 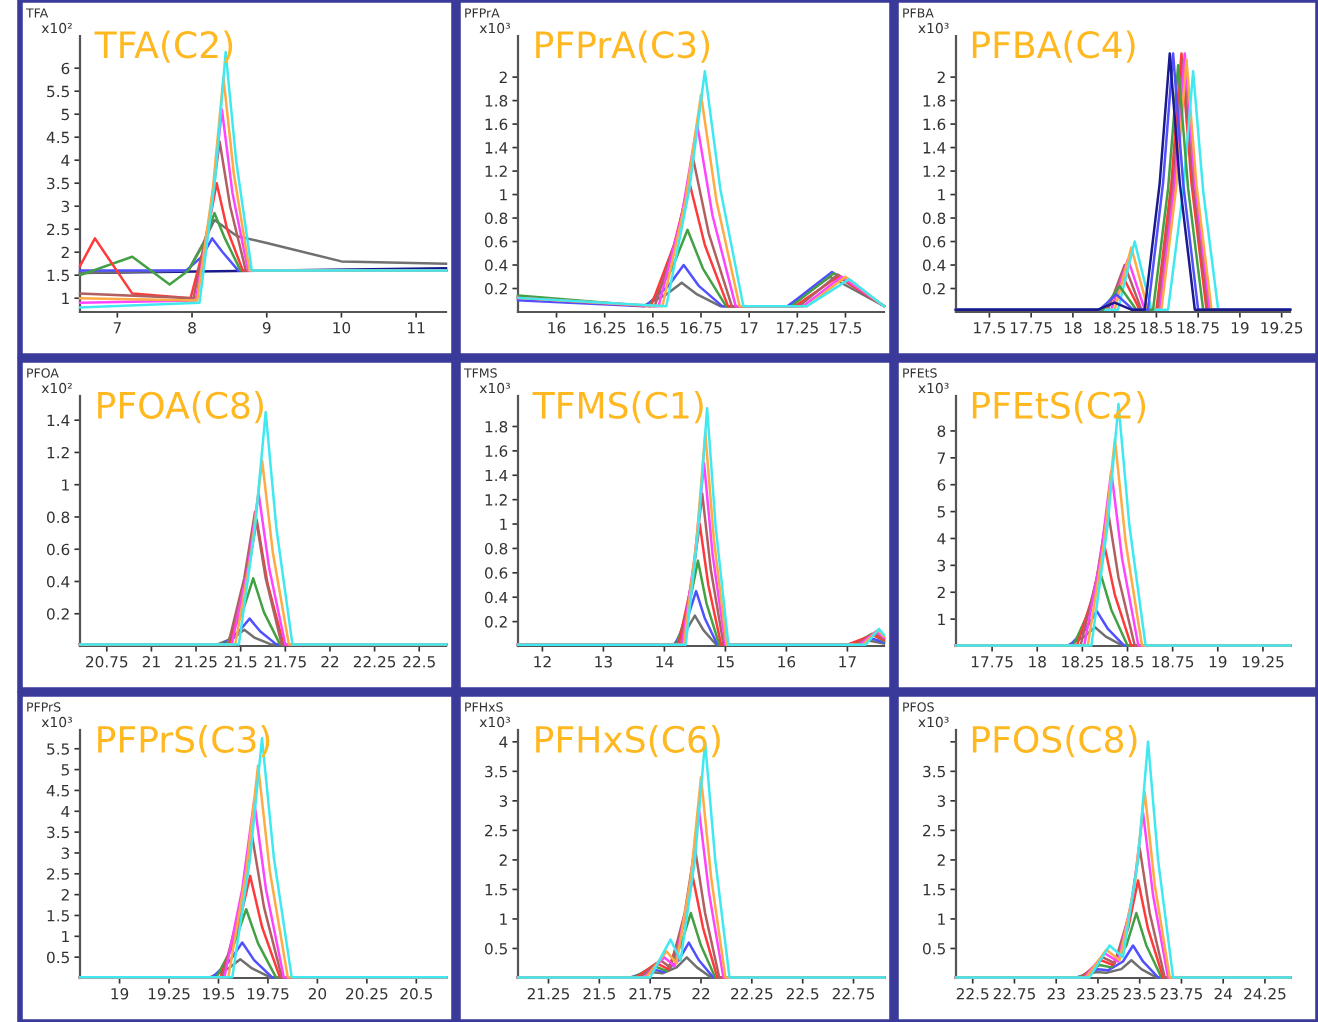 I want to click on chart-title: PFEtS(C2), so click(x=1059, y=407).